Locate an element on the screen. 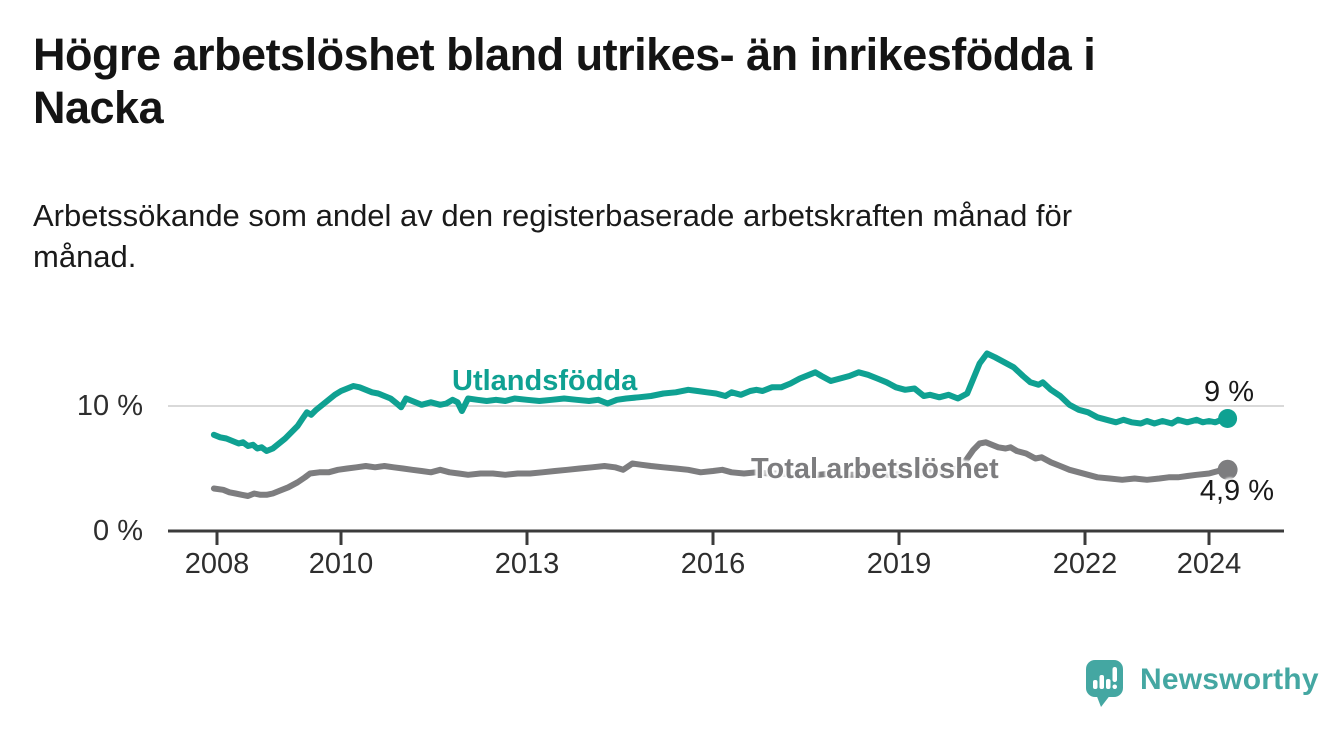 This screenshot has height=734, width=1340. newsworthy-logo: Newsworthy is located at coordinates (1202, 684).